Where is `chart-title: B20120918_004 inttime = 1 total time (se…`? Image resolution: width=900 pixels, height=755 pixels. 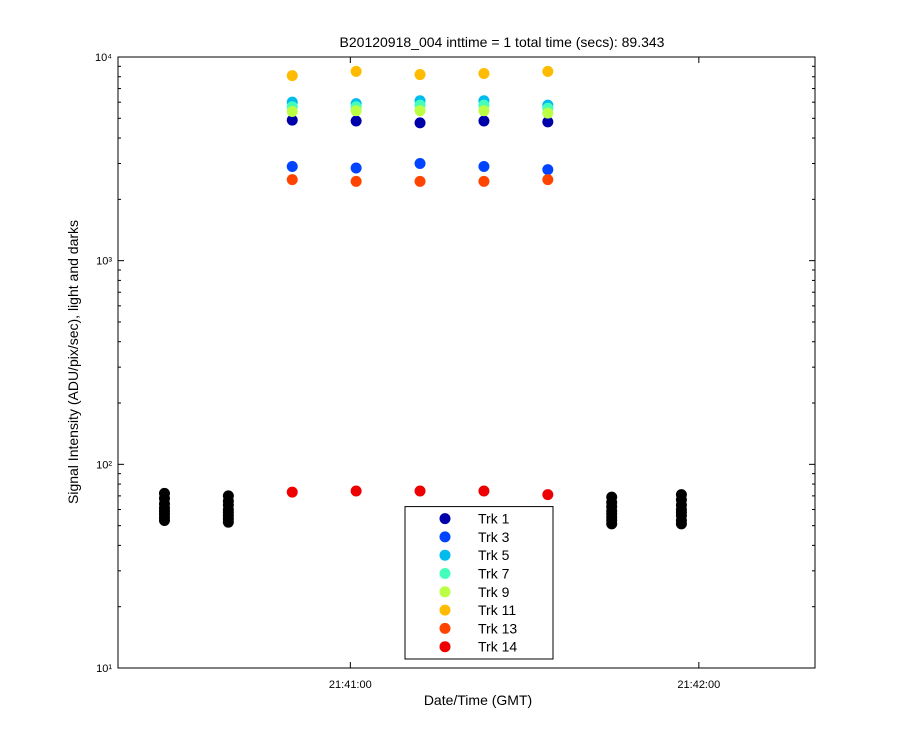
chart-title: B20120918_004 inttime = 1 total time (se… is located at coordinates (502, 42).